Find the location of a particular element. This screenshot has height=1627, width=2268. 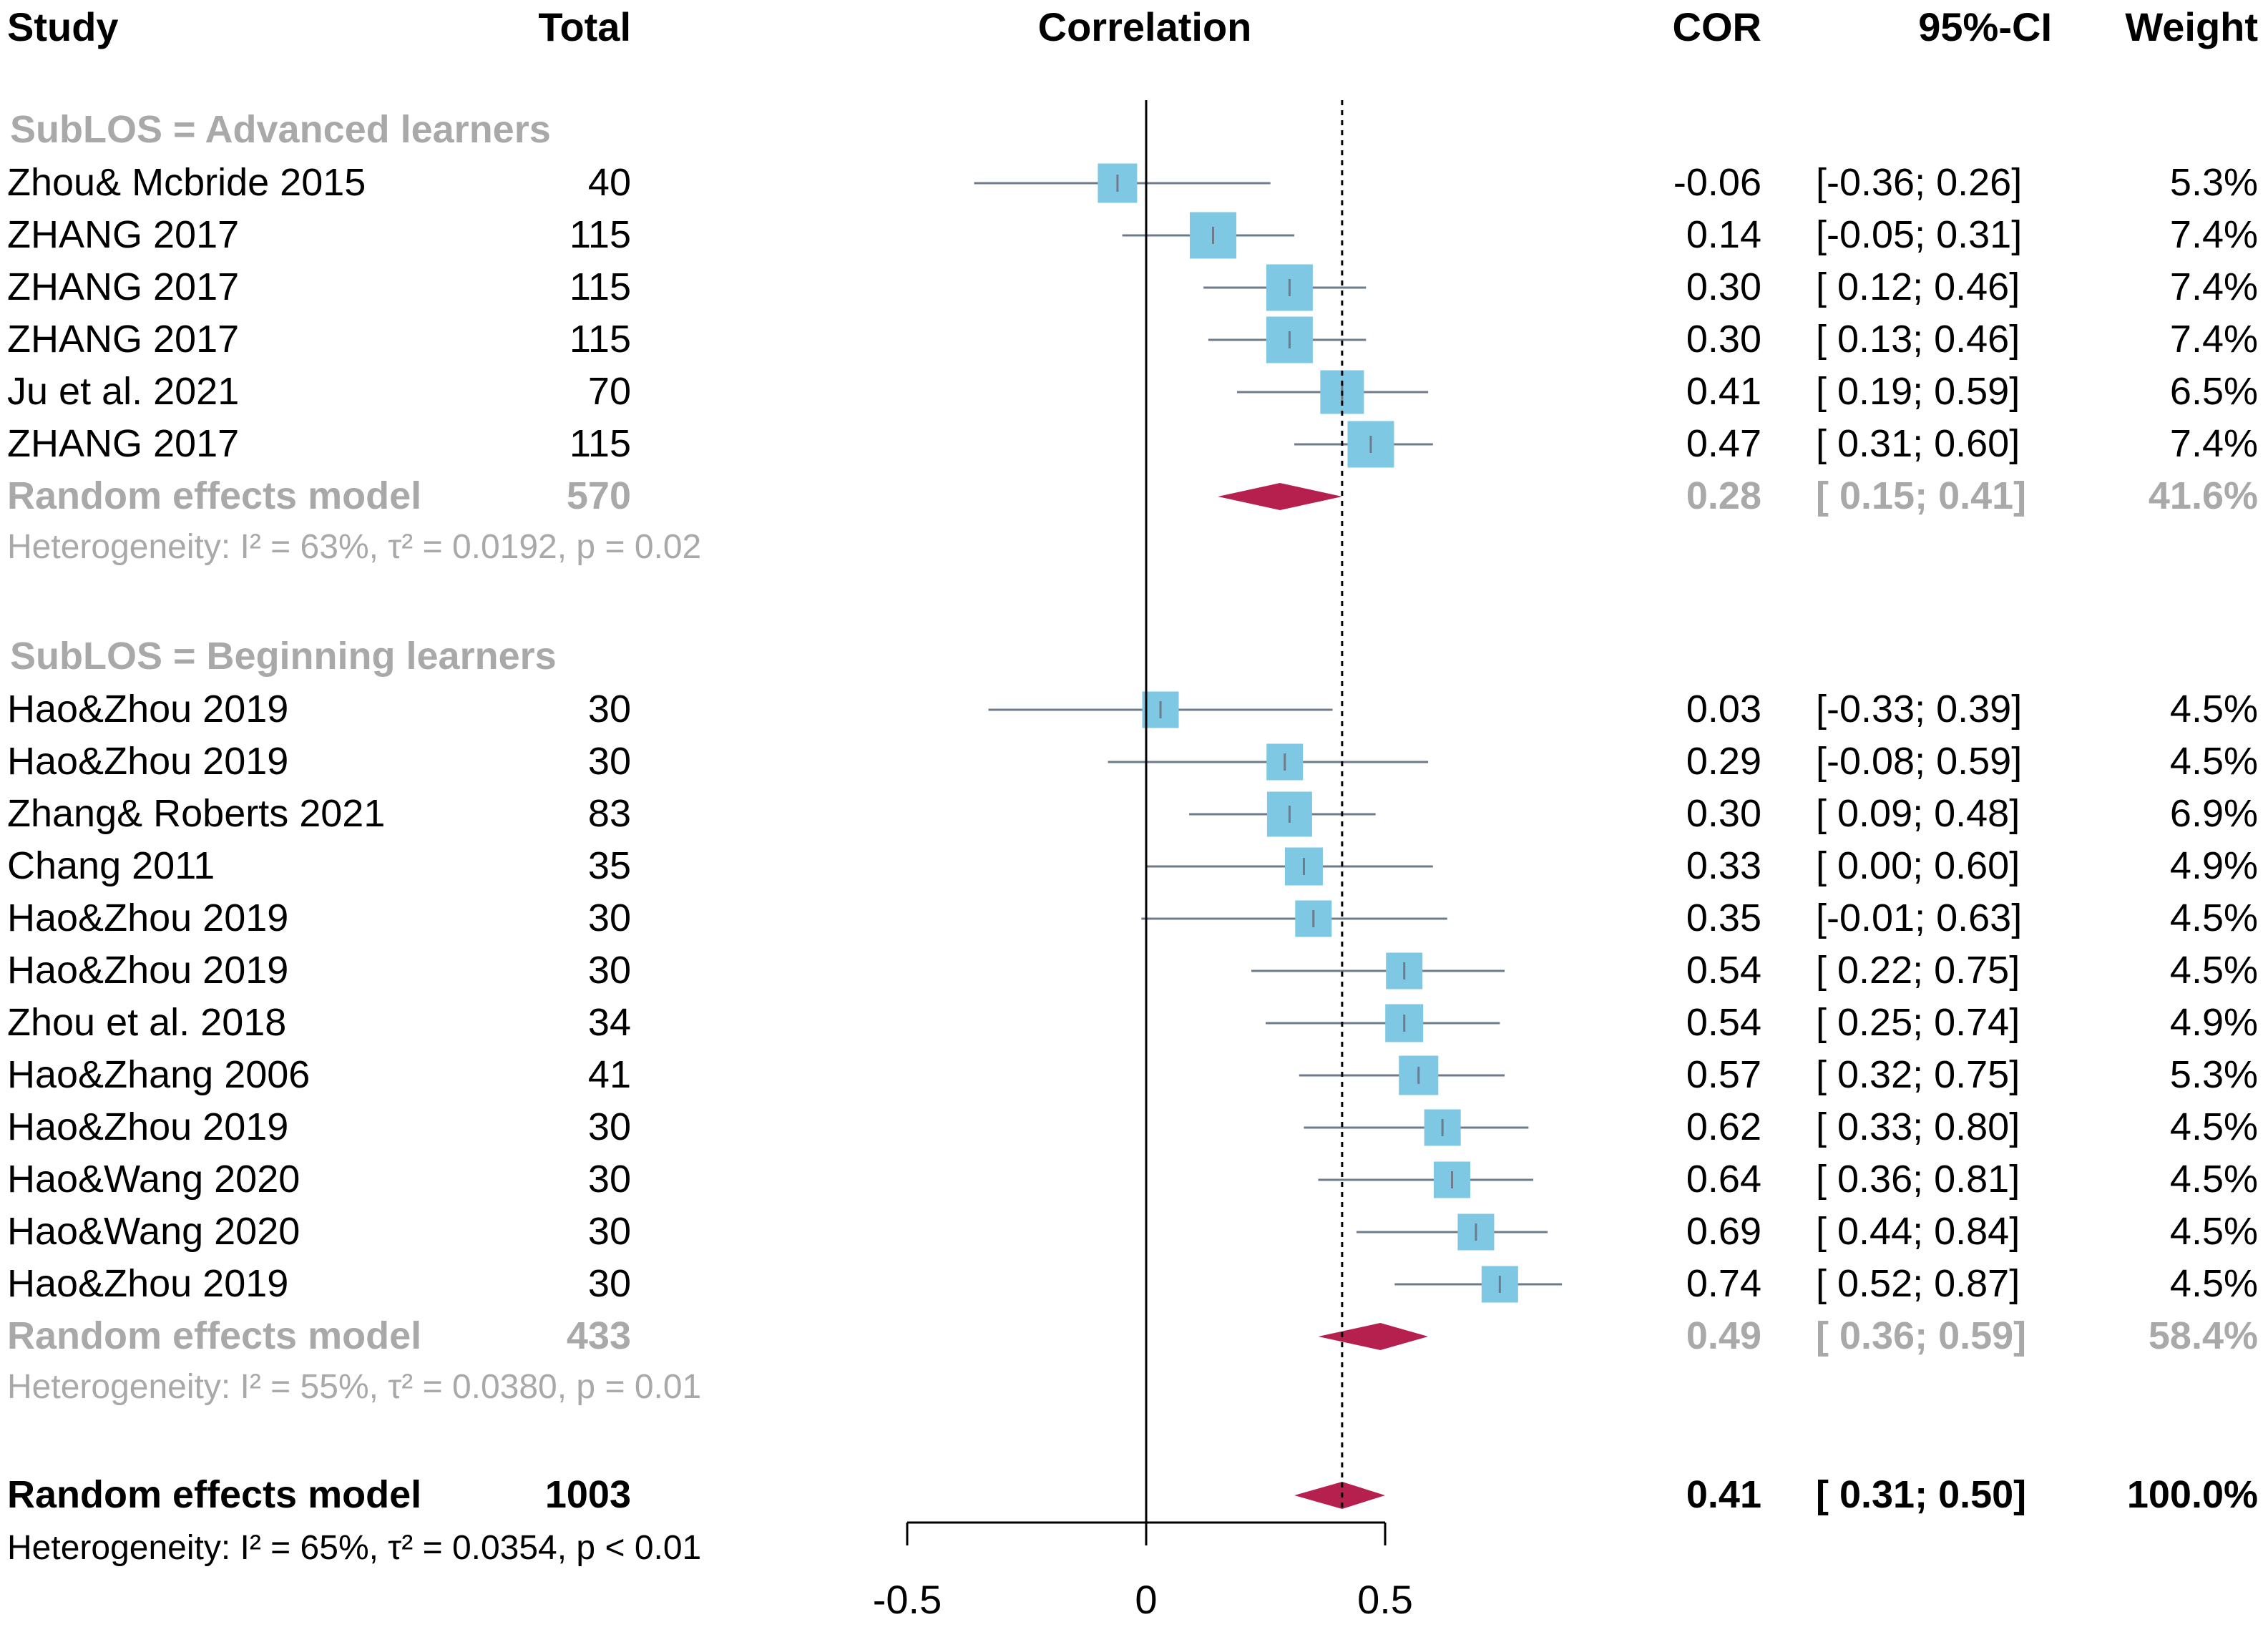

study-total: 34 is located at coordinates (609, 1023).